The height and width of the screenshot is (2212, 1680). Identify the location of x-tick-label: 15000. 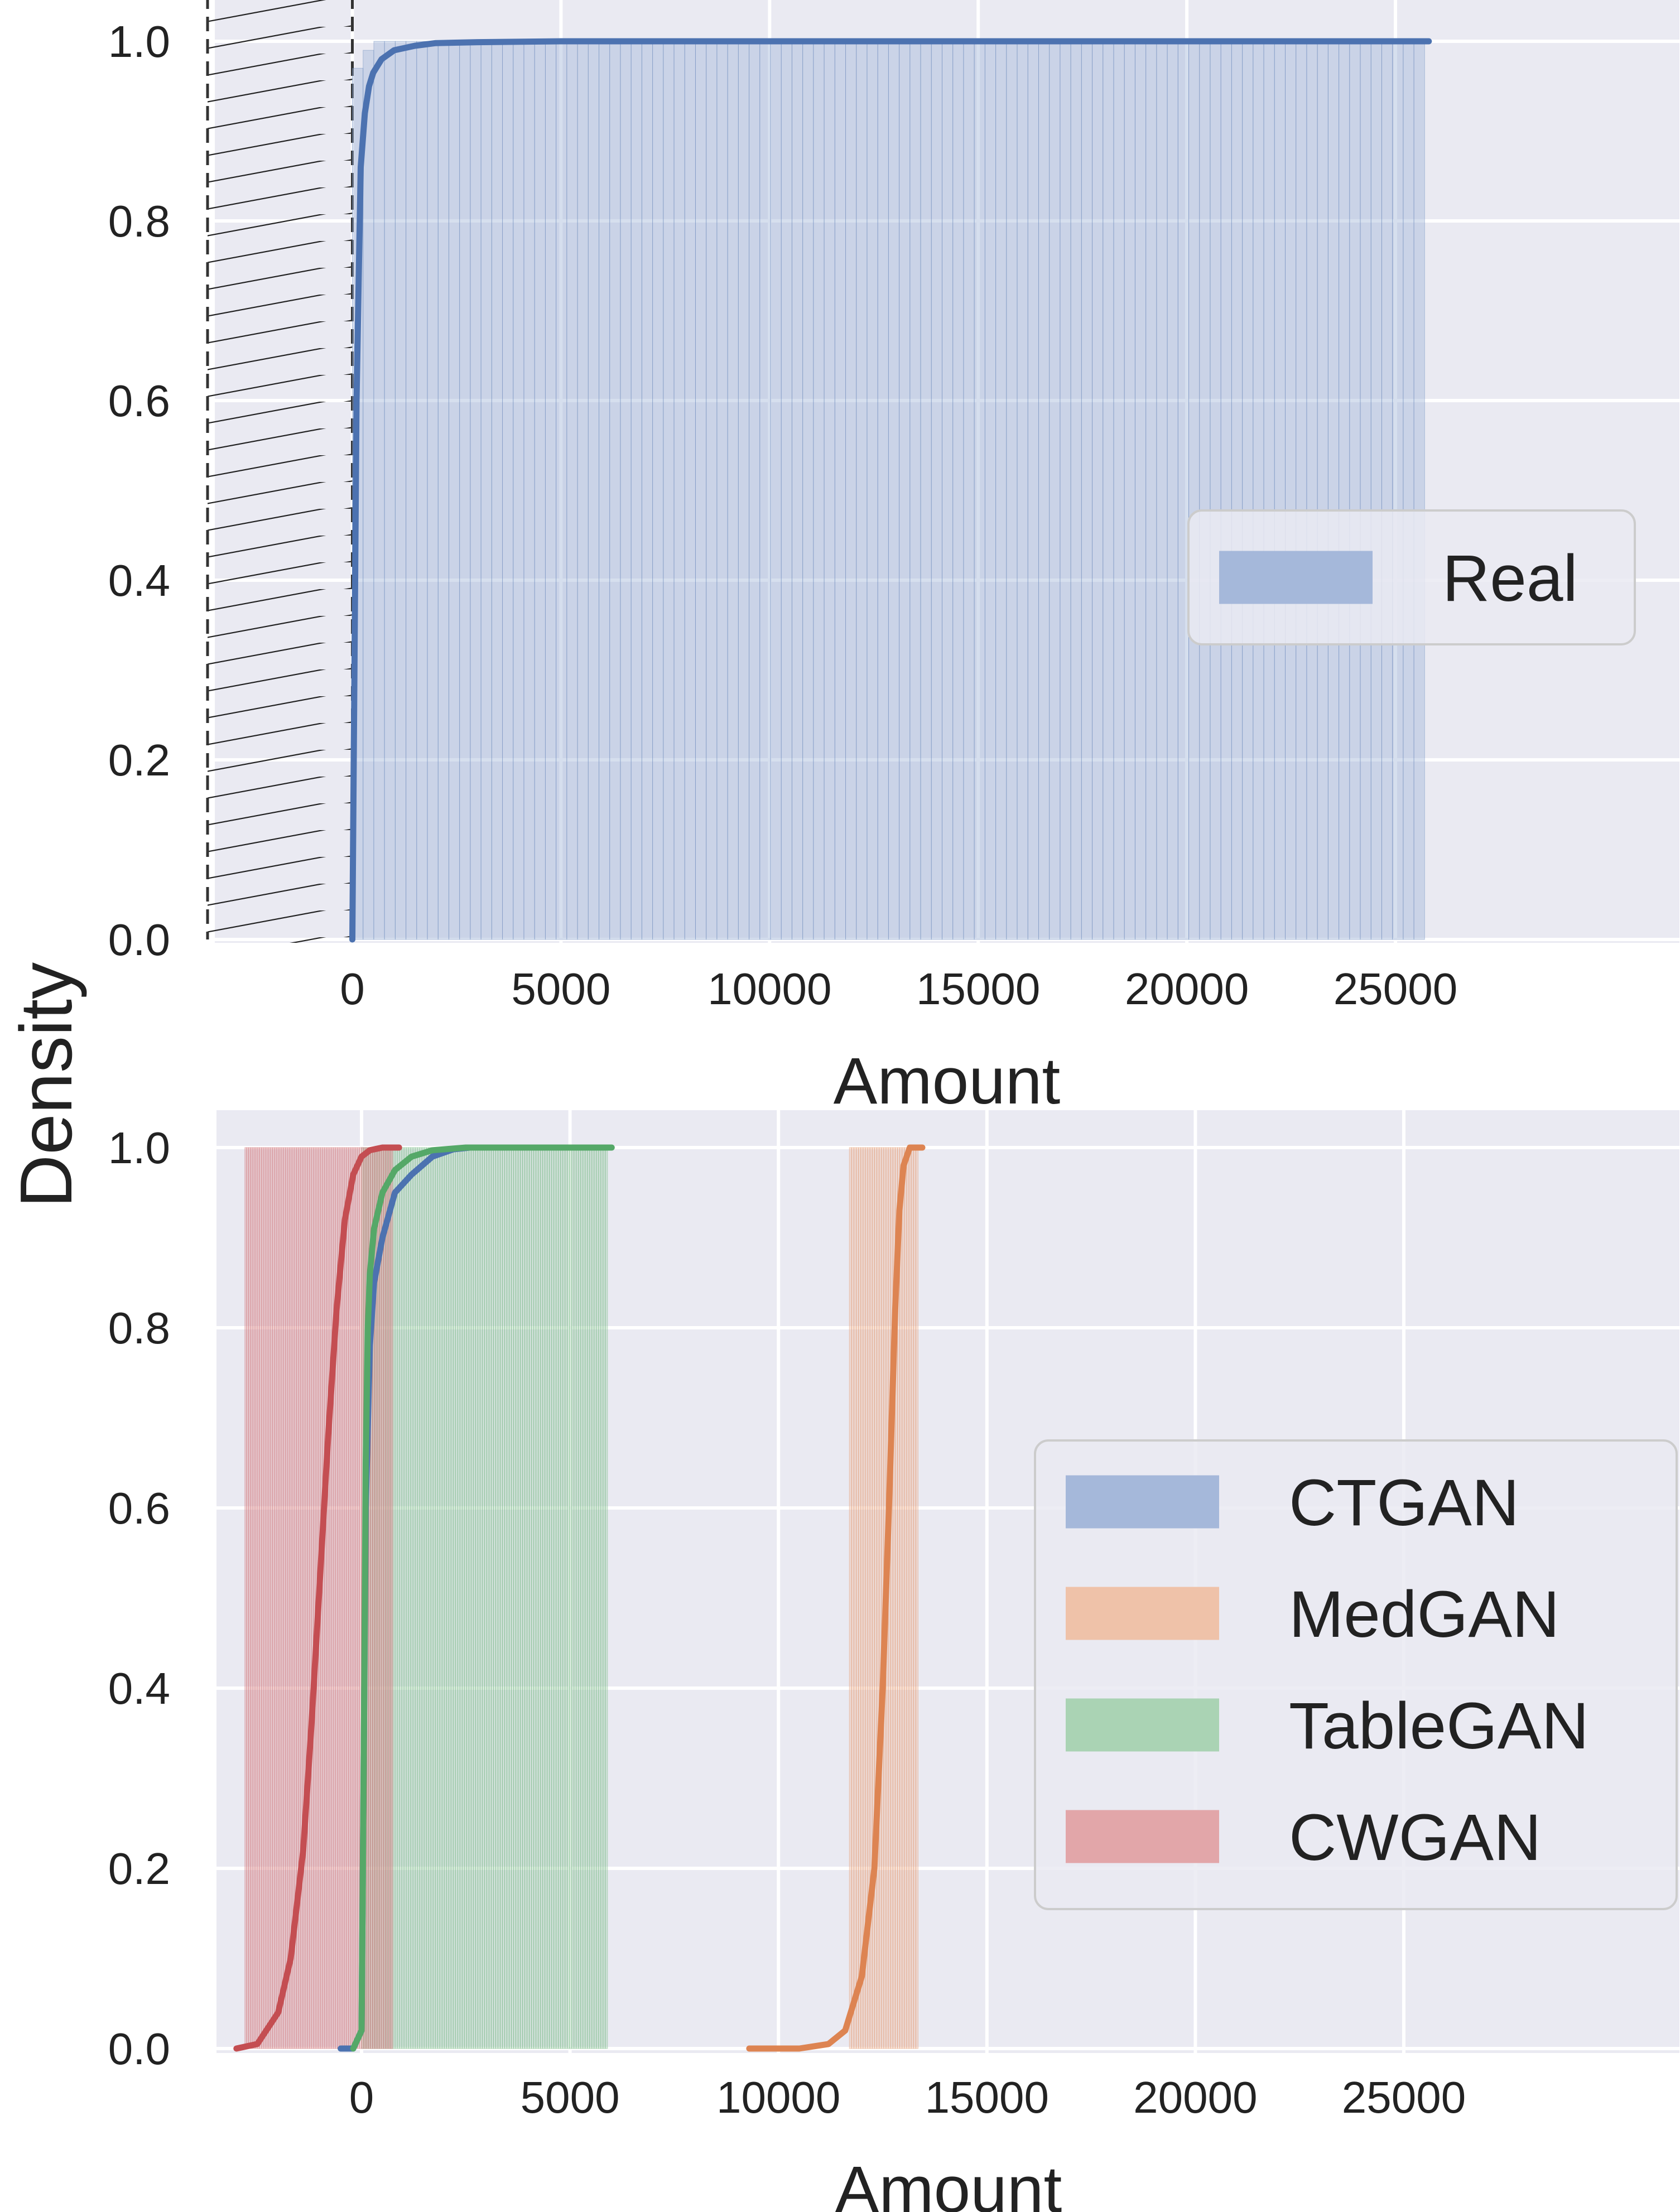
(987, 2097).